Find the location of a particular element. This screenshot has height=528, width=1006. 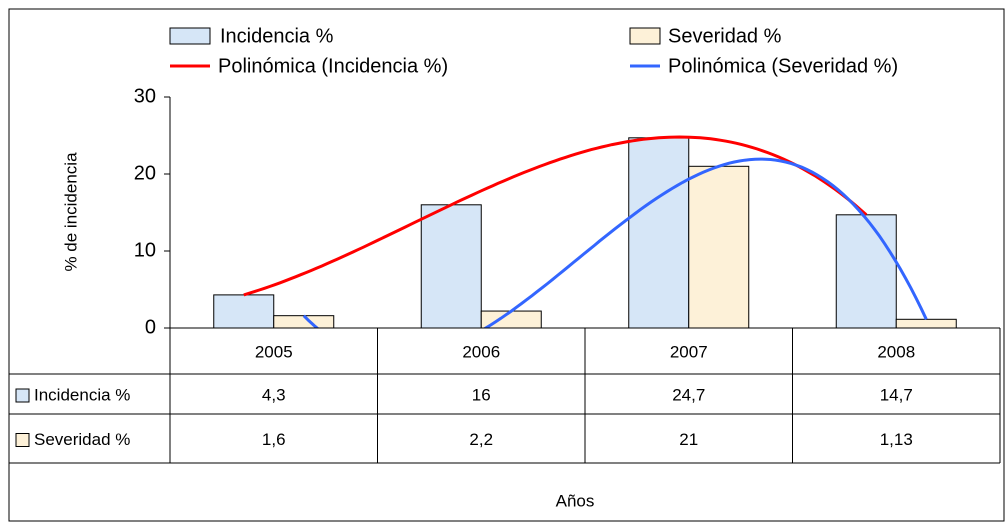

legend-label: Incidencia % is located at coordinates (277, 36).